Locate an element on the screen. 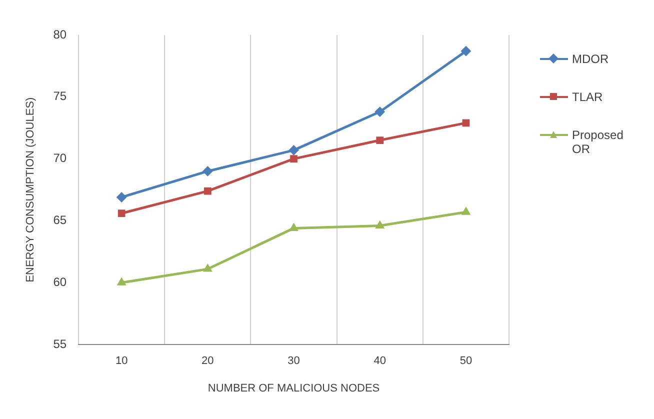  legend-label: Proposed OR is located at coordinates (598, 142).